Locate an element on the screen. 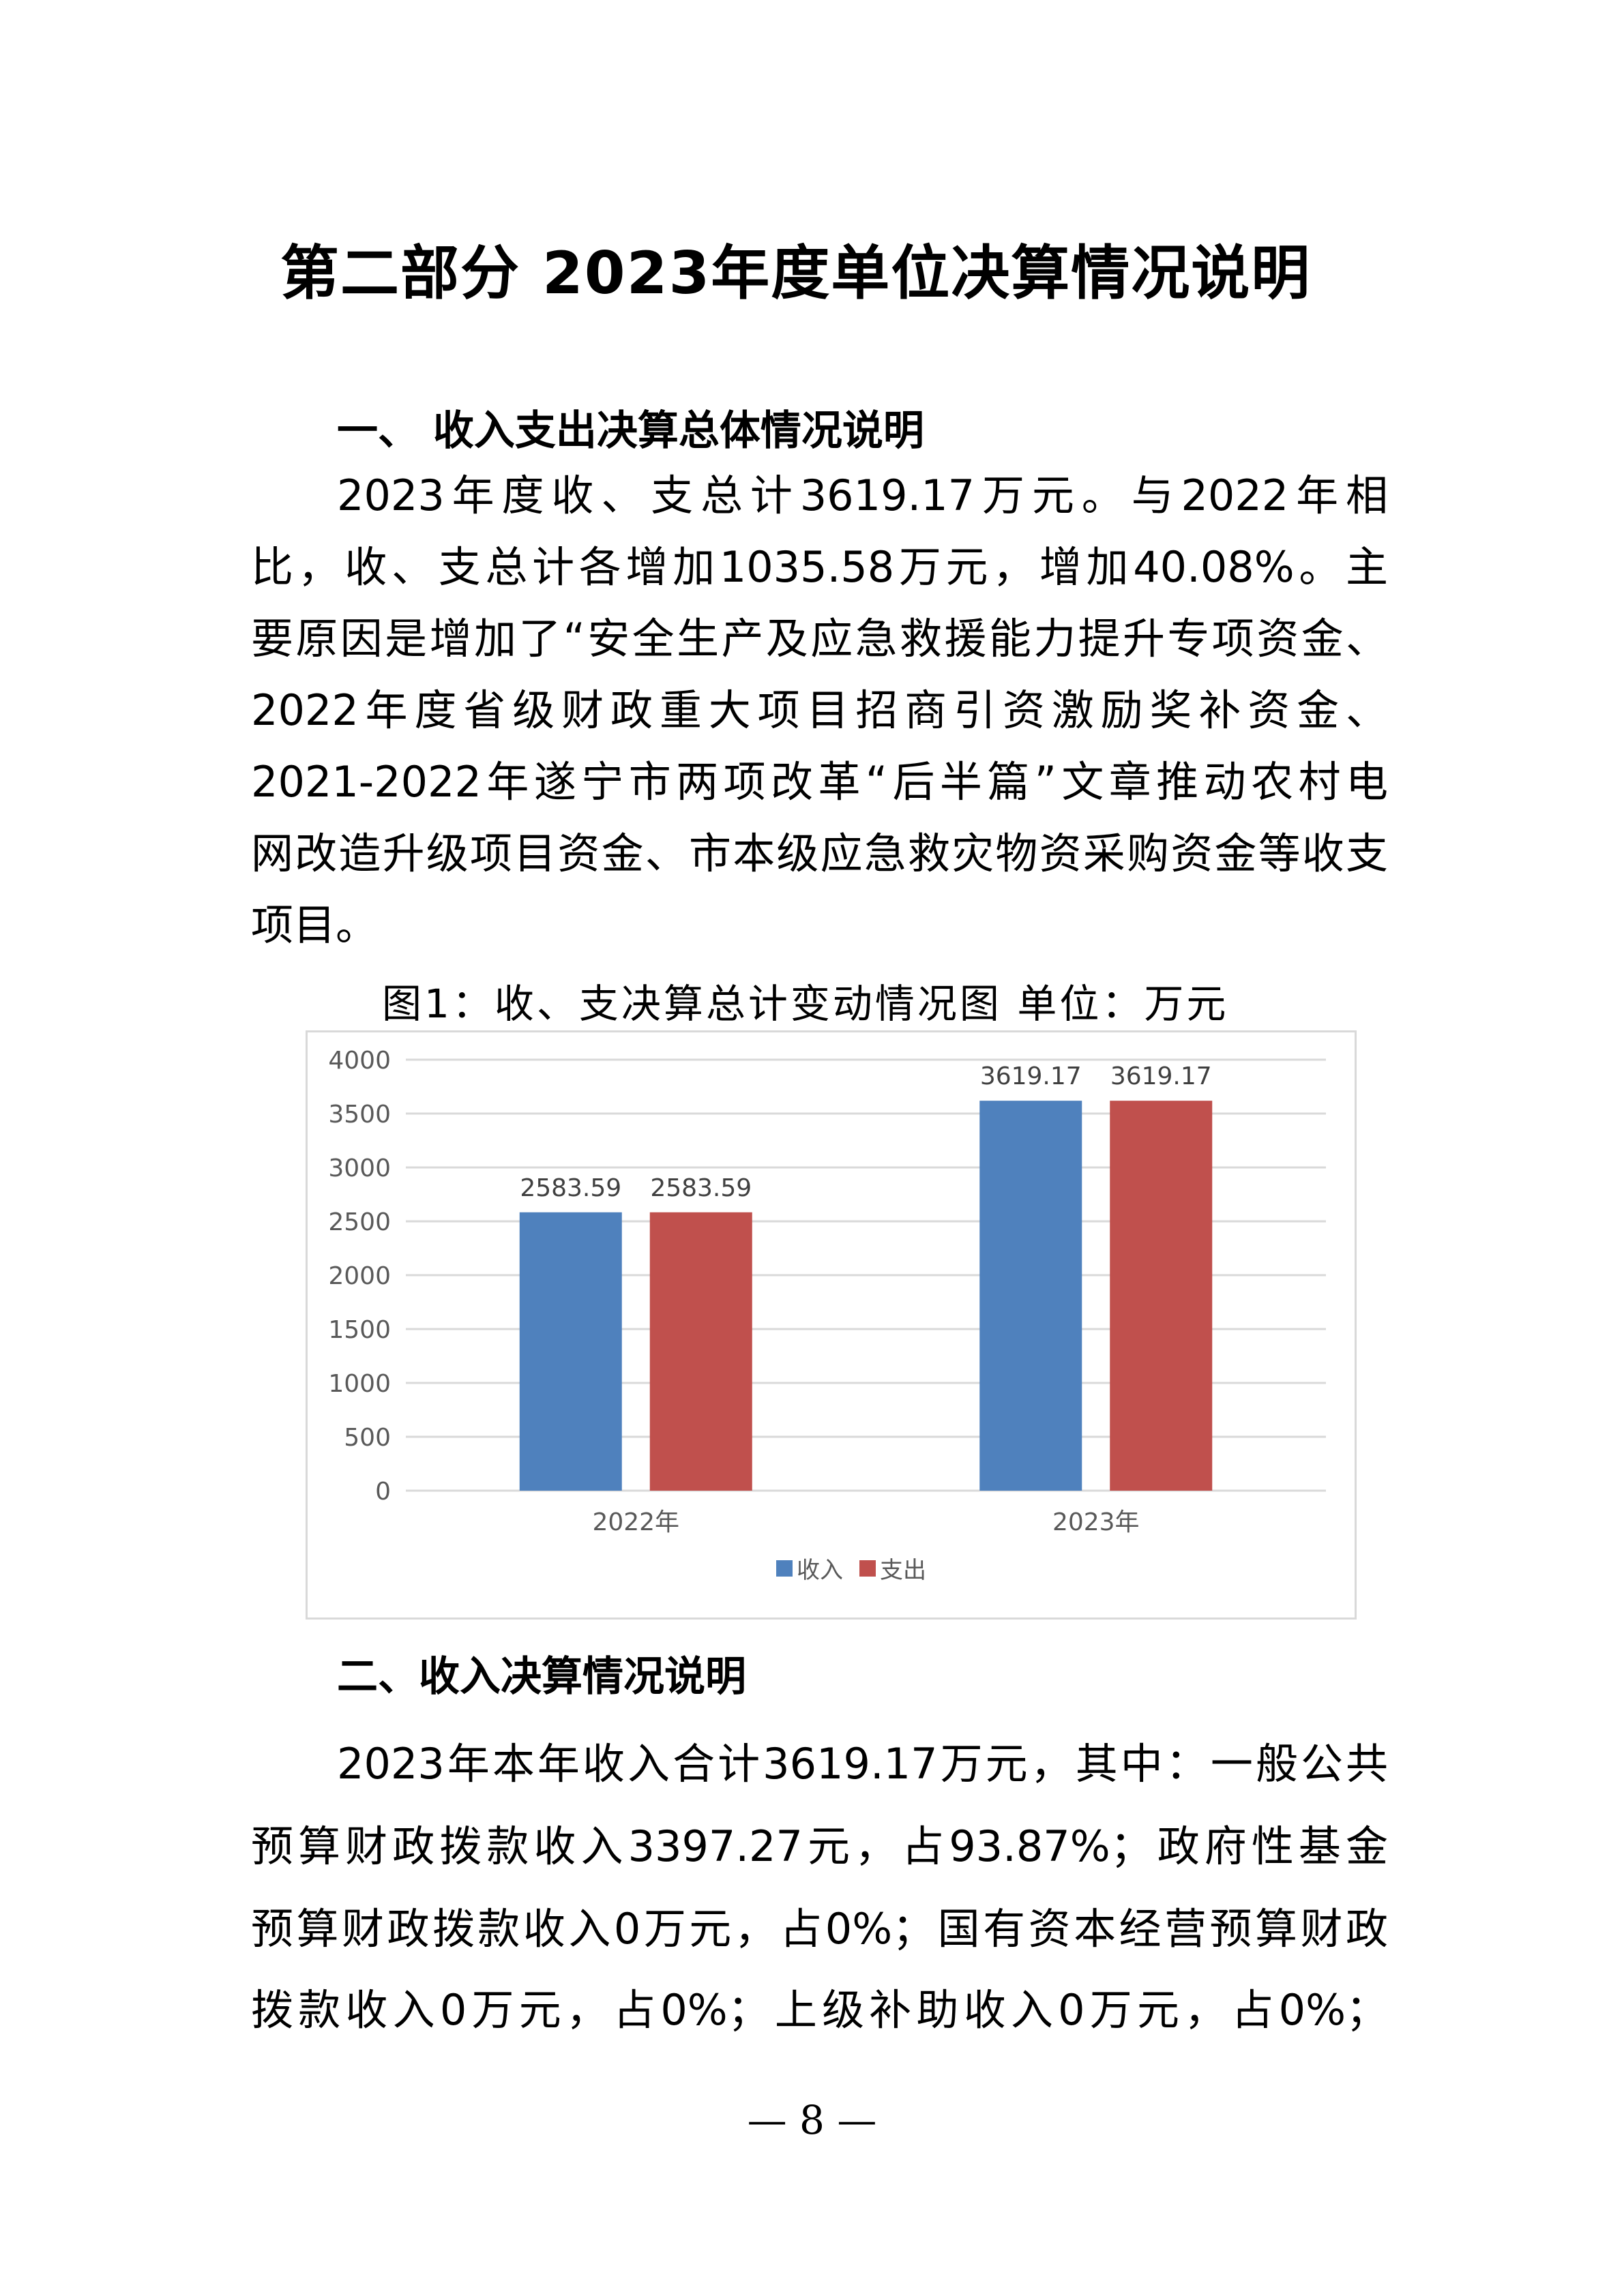 The width and height of the screenshot is (1624, 2296). y-tick-label: 3500 is located at coordinates (359, 1115).